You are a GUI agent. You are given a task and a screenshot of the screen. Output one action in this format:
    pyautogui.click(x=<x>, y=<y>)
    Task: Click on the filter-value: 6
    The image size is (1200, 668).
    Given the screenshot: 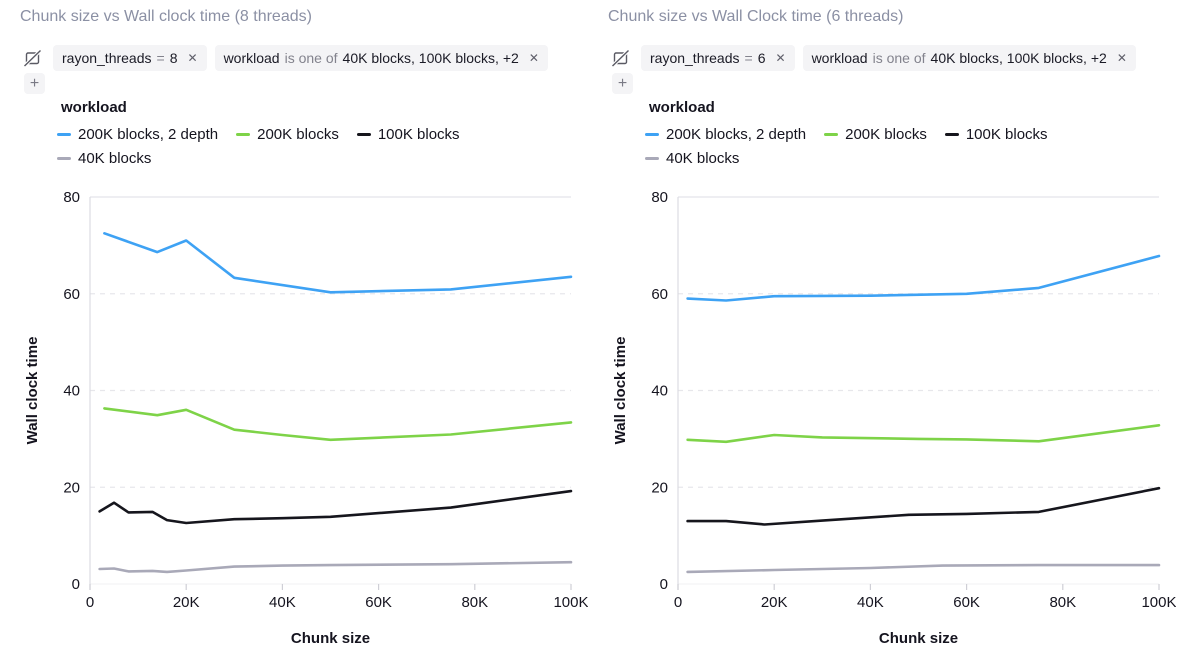 What is the action you would take?
    pyautogui.click(x=761, y=58)
    